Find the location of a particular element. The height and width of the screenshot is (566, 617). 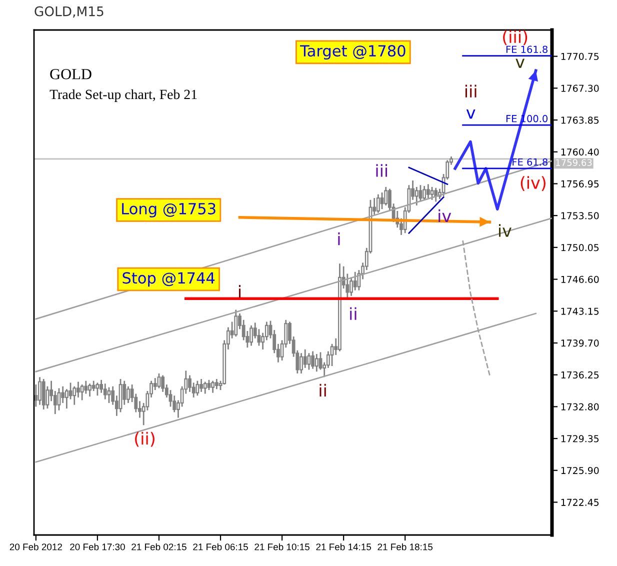

y-tick-label: 1725.90 is located at coordinates (580, 470).